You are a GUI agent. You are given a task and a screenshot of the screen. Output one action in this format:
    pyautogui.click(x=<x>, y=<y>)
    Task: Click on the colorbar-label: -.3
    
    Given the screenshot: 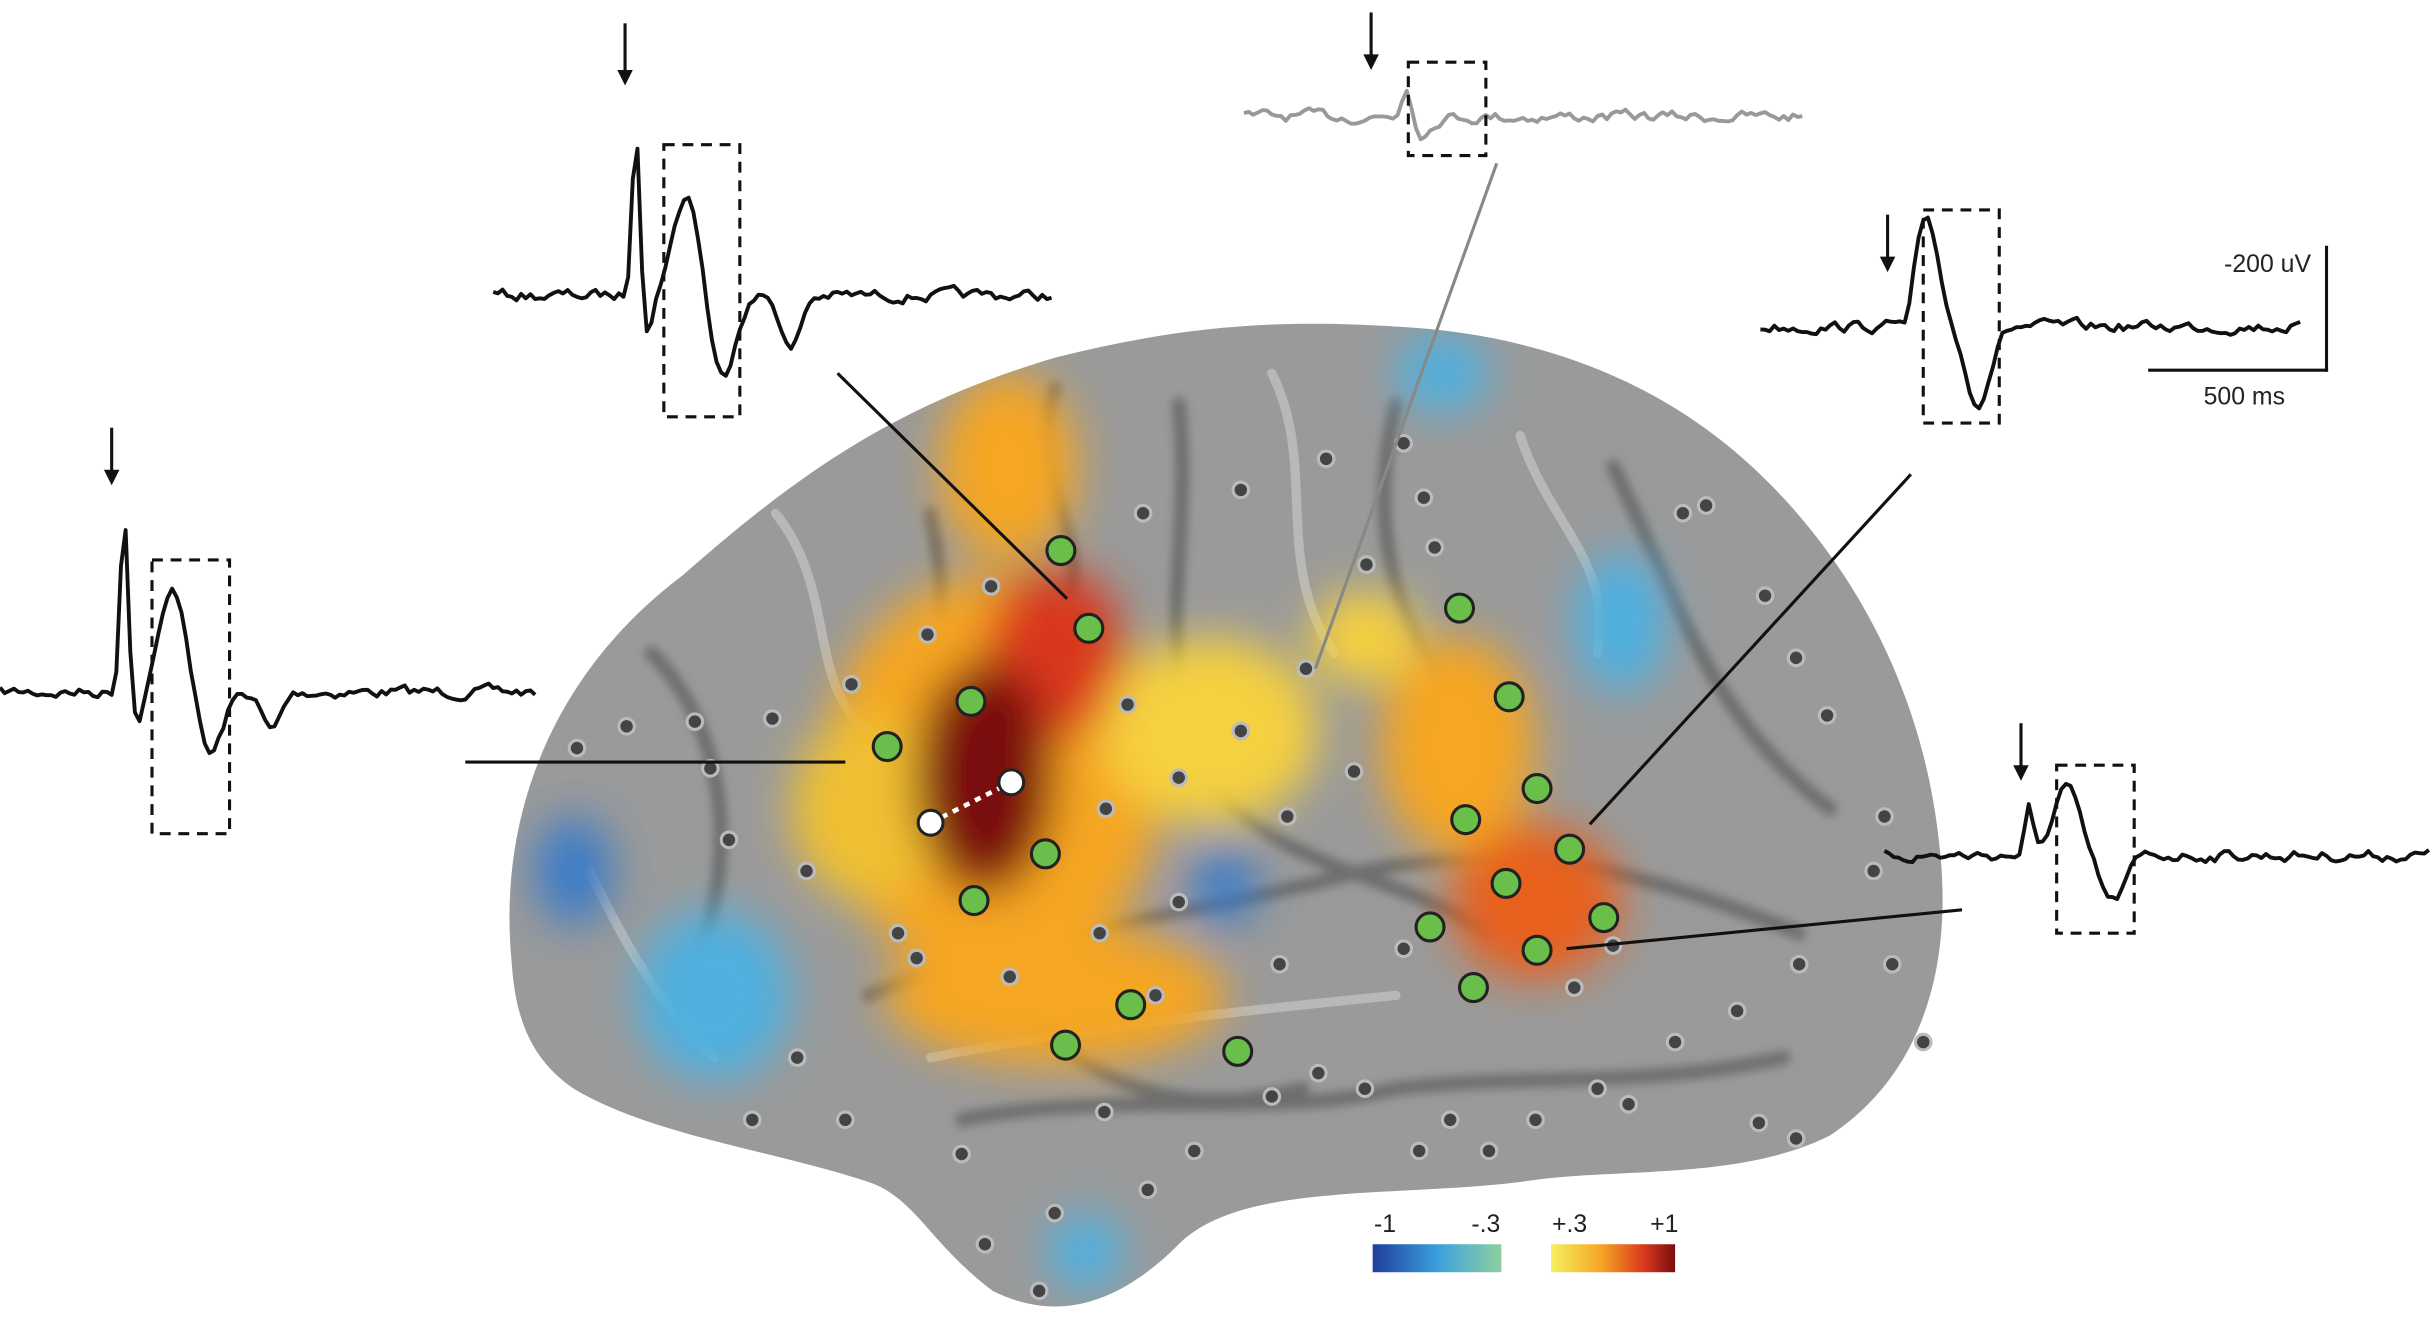 What is the action you would take?
    pyautogui.click(x=1485, y=1224)
    